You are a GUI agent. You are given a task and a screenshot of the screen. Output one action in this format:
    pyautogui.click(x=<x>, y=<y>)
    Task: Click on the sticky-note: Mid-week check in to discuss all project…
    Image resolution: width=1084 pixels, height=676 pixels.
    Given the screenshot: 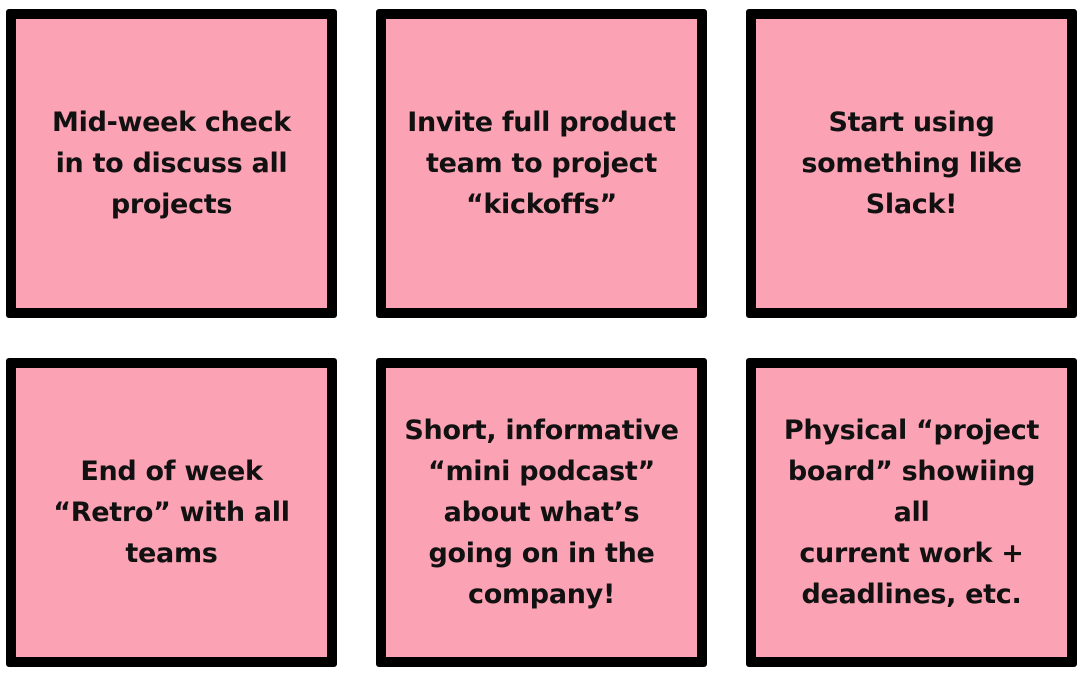 What is the action you would take?
    pyautogui.click(x=171, y=163)
    